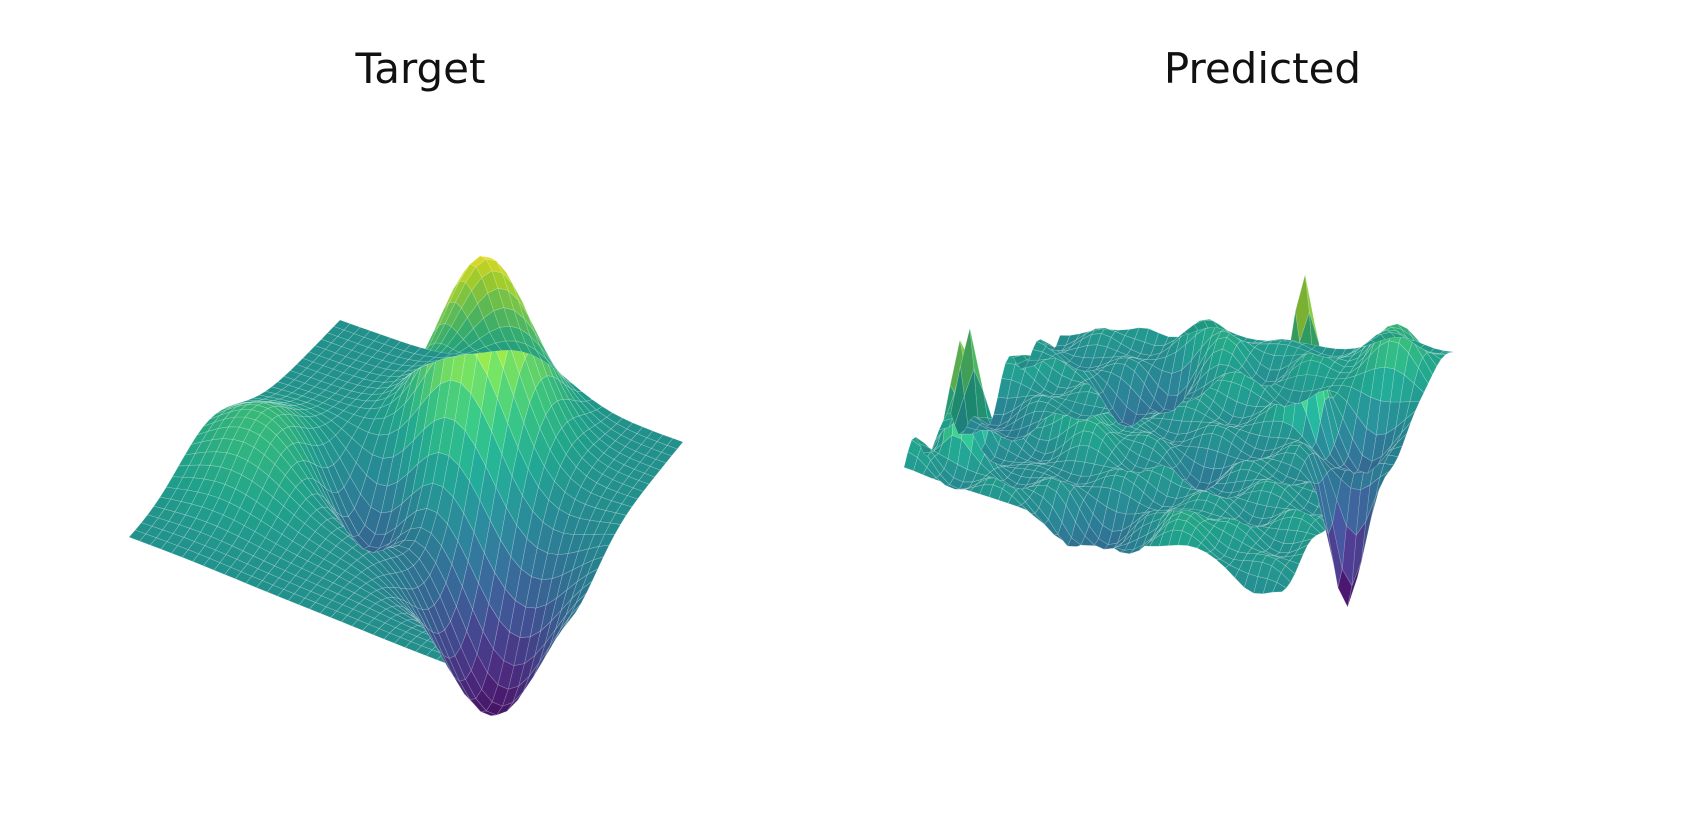 The height and width of the screenshot is (830, 1683). What do you see at coordinates (420, 68) in the screenshot?
I see `target-title: Target` at bounding box center [420, 68].